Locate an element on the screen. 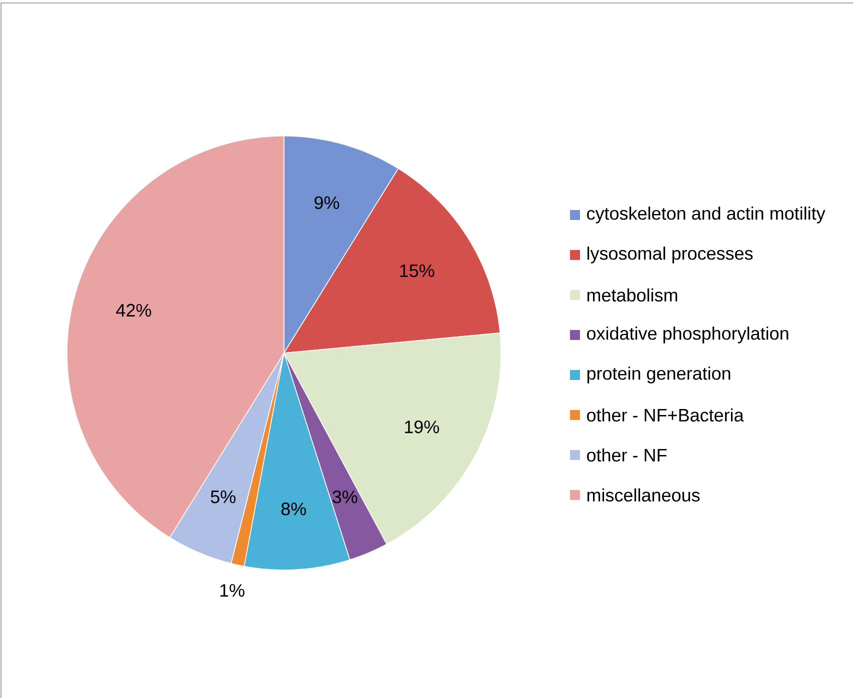  legend-label: oxidative phosphorylation is located at coordinates (687, 335).